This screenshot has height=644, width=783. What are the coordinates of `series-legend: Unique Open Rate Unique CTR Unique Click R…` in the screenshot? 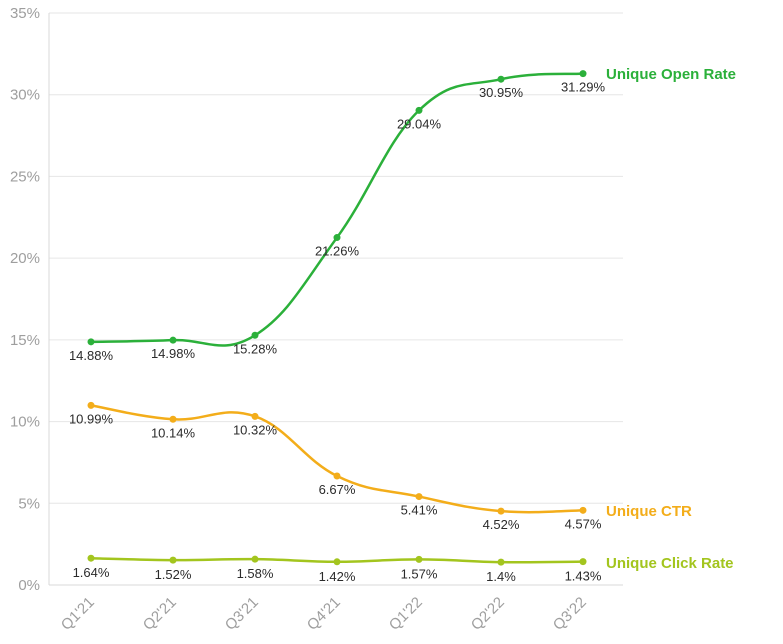 It's located at (671, 319).